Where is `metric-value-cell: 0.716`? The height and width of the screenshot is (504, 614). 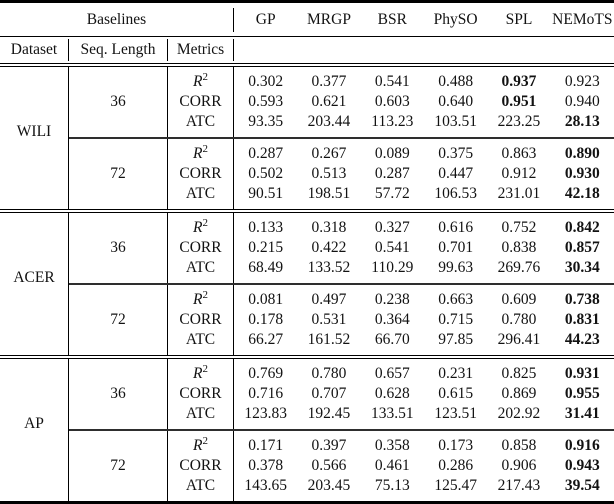
metric-value-cell: 0.716 is located at coordinates (266, 393).